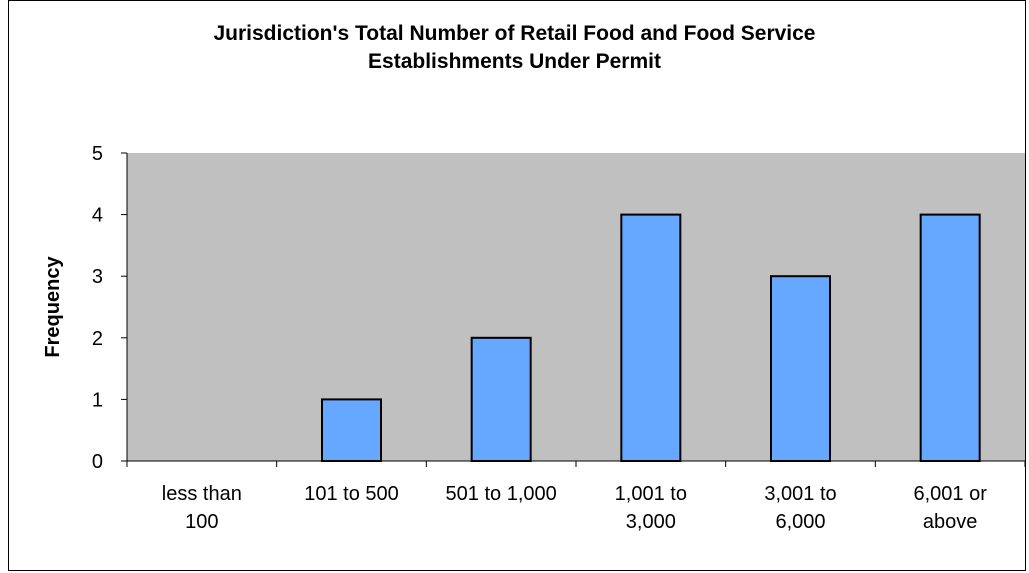  What do you see at coordinates (97, 308) in the screenshot?
I see `y-tick-labels: 0 1 2 3 4 5` at bounding box center [97, 308].